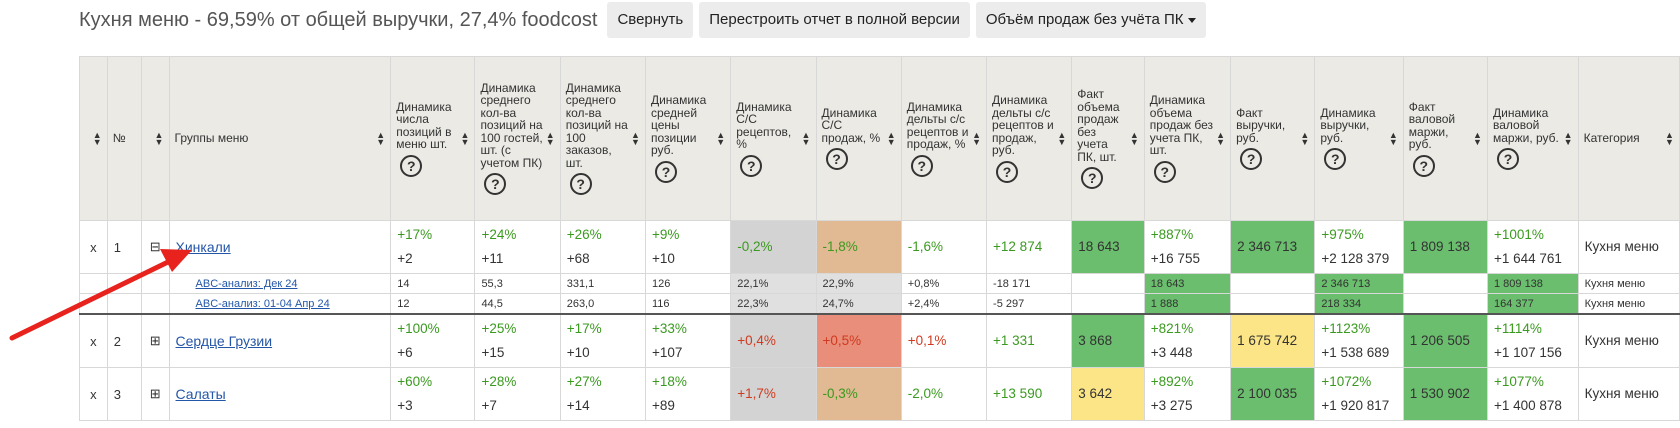 This screenshot has width=1680, height=428. I want to click on cell-c14: +1001% +1 644 761, so click(1532, 247).